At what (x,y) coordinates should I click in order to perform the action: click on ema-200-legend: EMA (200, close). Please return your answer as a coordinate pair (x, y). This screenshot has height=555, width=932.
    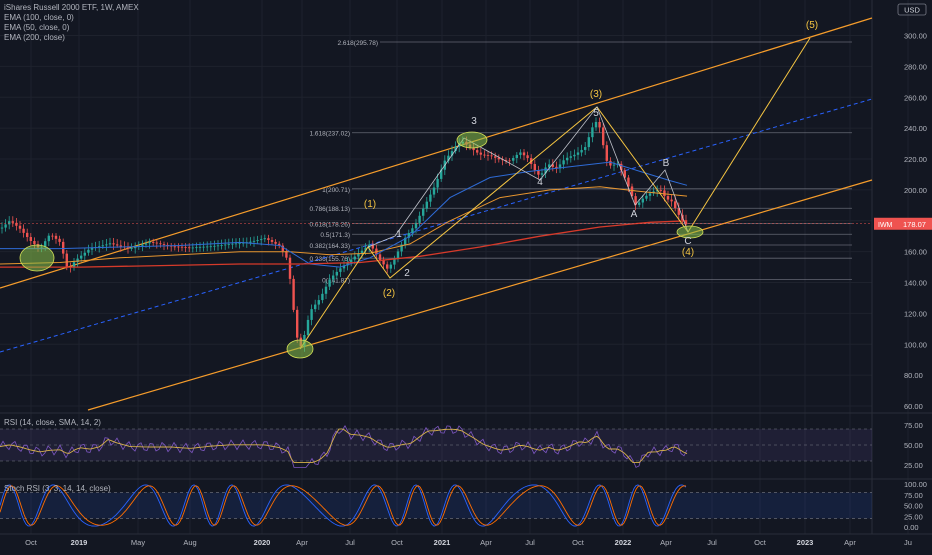
    Looking at the image, I should click on (34, 37).